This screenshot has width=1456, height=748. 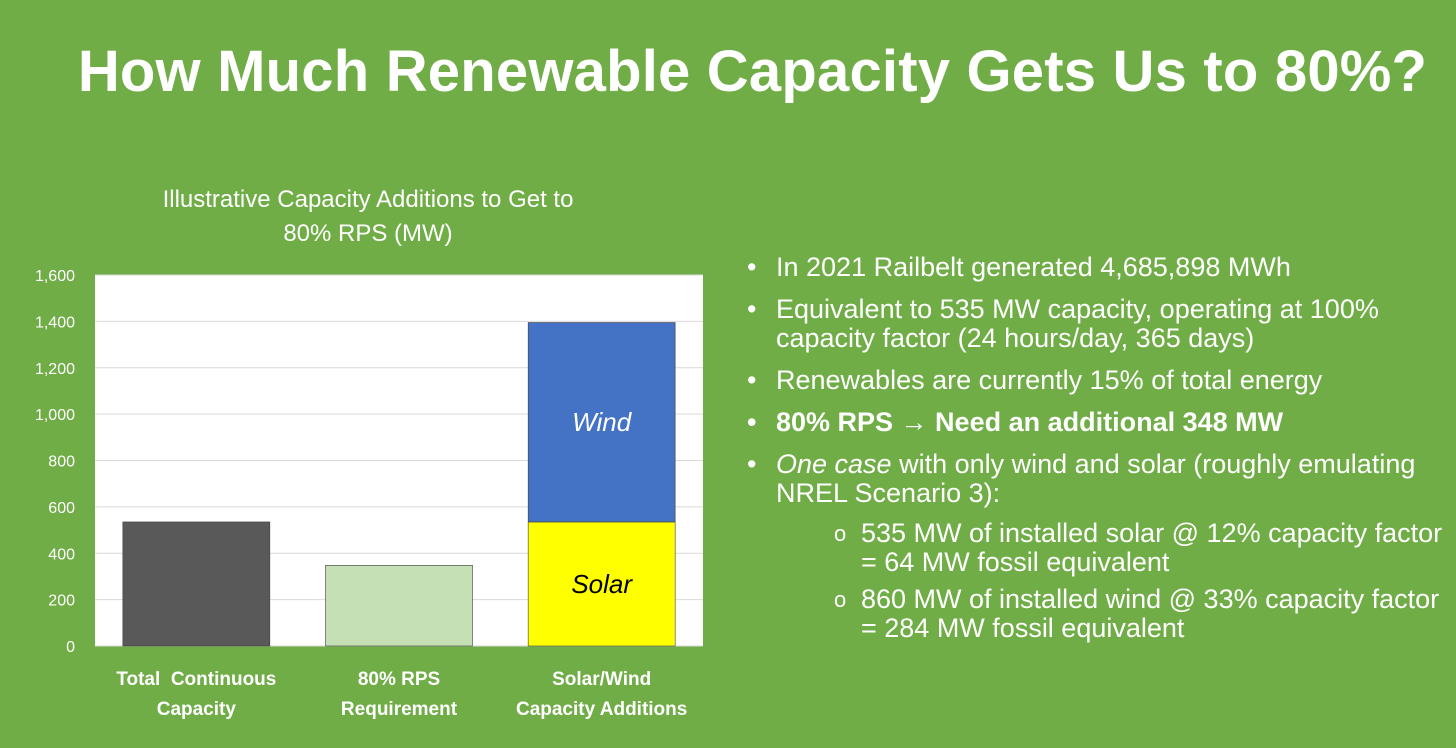 What do you see at coordinates (70, 647) in the screenshot?
I see `y-tick-label: 0` at bounding box center [70, 647].